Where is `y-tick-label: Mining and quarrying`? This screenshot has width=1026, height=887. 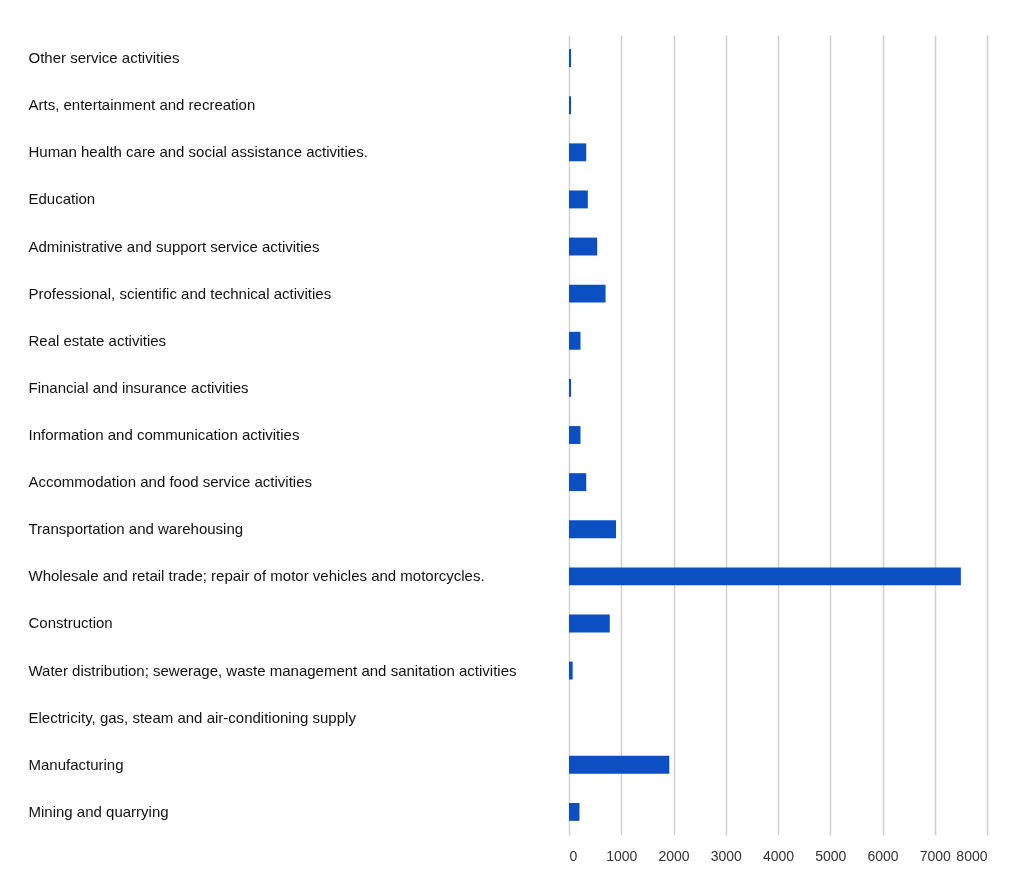 y-tick-label: Mining and quarrying is located at coordinates (98, 811).